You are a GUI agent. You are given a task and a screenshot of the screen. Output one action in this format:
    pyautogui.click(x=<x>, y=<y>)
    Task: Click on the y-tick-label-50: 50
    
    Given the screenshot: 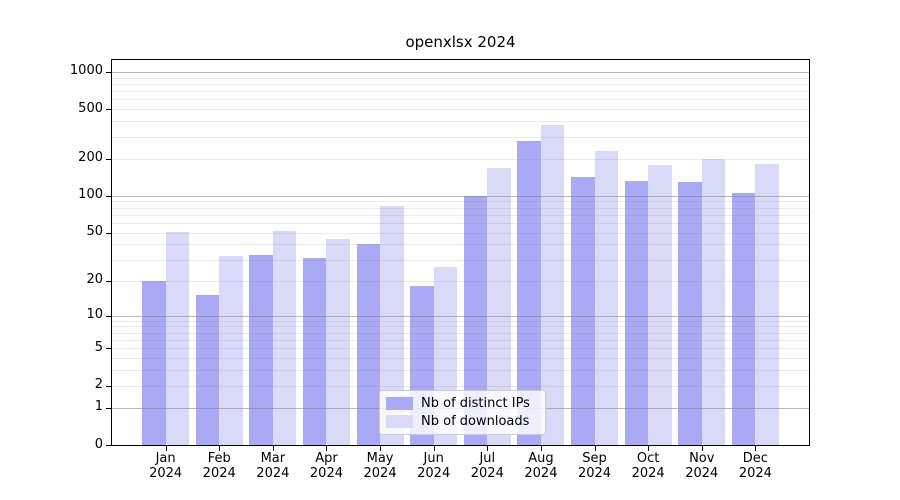 What is the action you would take?
    pyautogui.click(x=94, y=232)
    